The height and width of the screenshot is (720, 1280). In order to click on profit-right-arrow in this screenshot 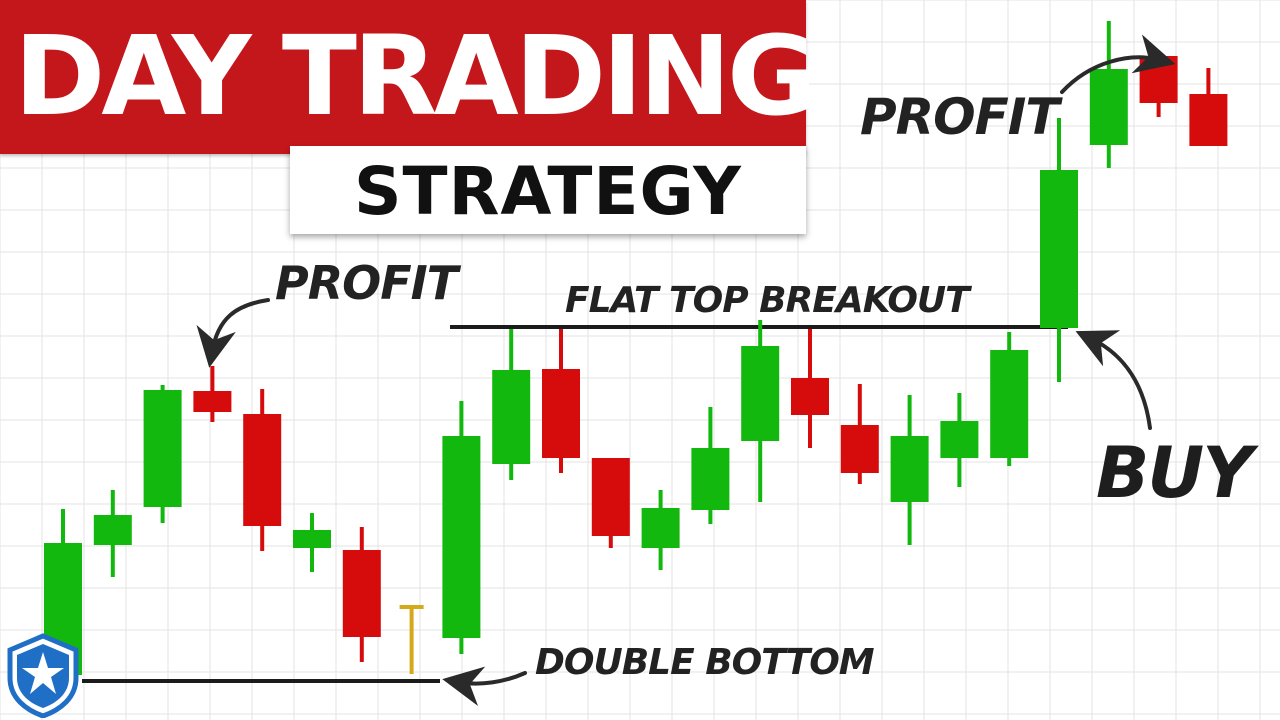, I will do `click(1118, 64)`.